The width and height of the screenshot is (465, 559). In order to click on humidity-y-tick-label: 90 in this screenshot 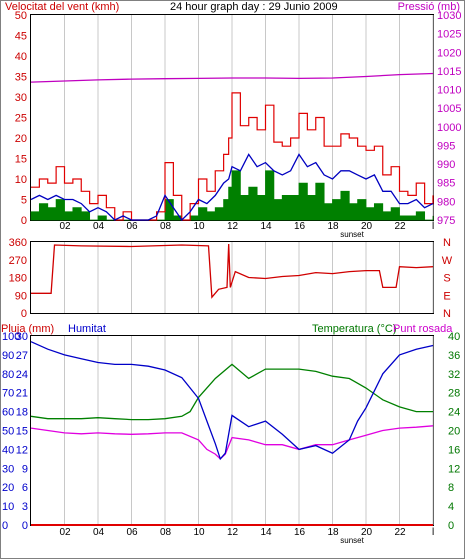, I will do `click(8, 356)`.